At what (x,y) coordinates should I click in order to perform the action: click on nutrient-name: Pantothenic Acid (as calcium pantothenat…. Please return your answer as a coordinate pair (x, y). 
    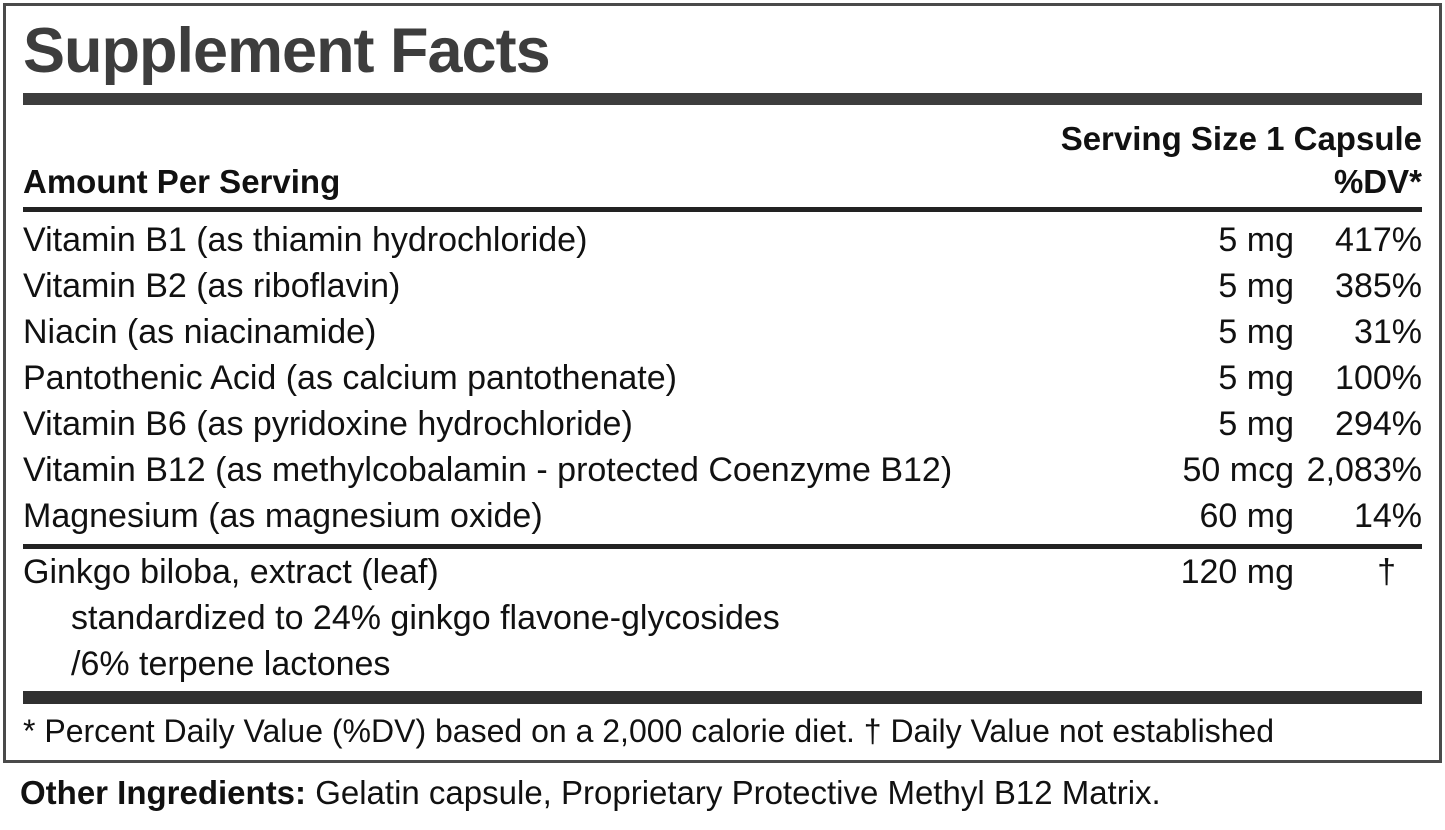
    Looking at the image, I should click on (350, 378).